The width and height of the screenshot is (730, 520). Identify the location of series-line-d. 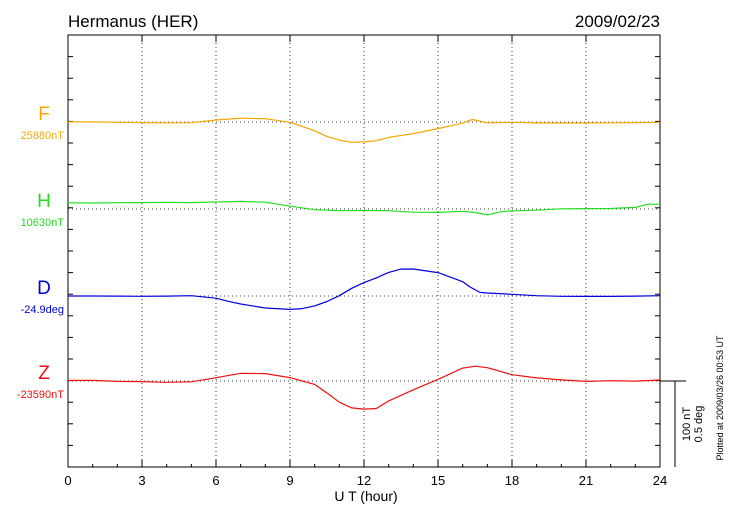
(364, 289).